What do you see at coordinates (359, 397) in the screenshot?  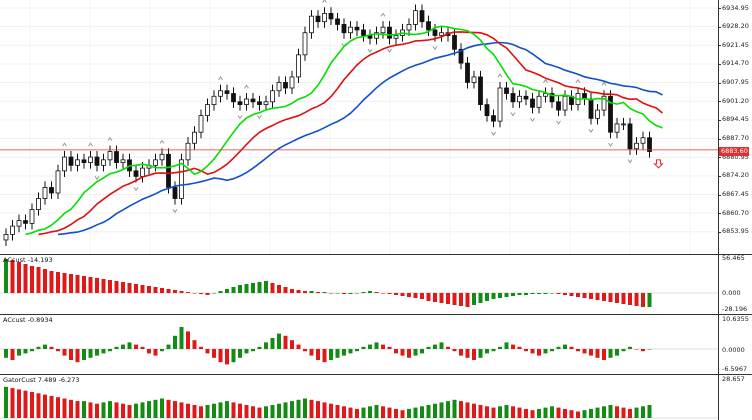 I see `gator-histogram` at bounding box center [359, 397].